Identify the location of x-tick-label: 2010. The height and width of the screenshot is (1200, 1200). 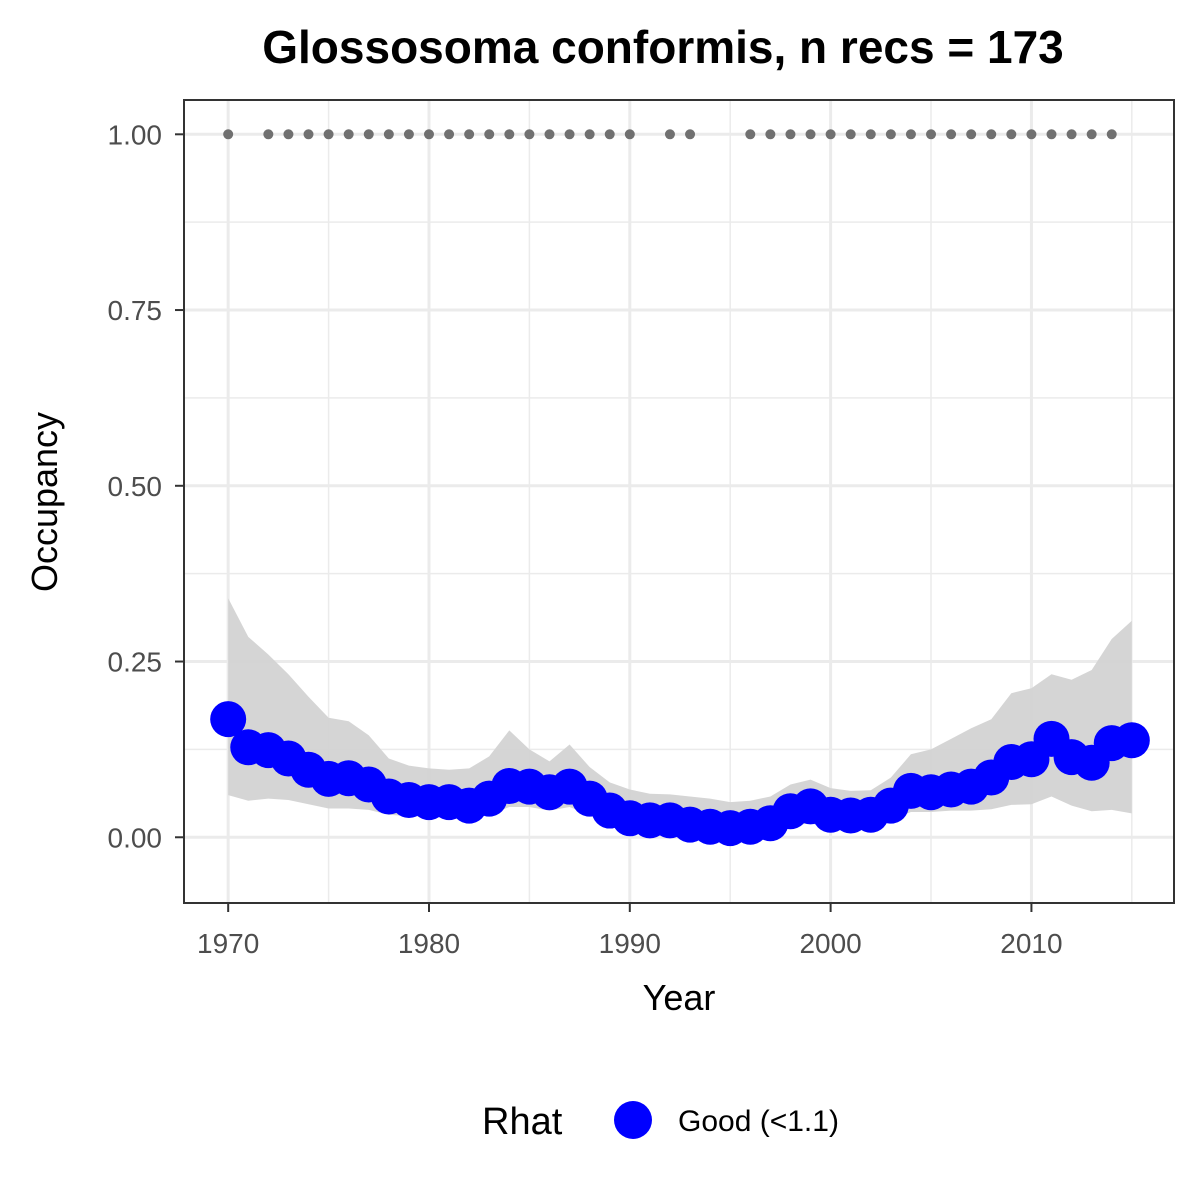
(1031, 943).